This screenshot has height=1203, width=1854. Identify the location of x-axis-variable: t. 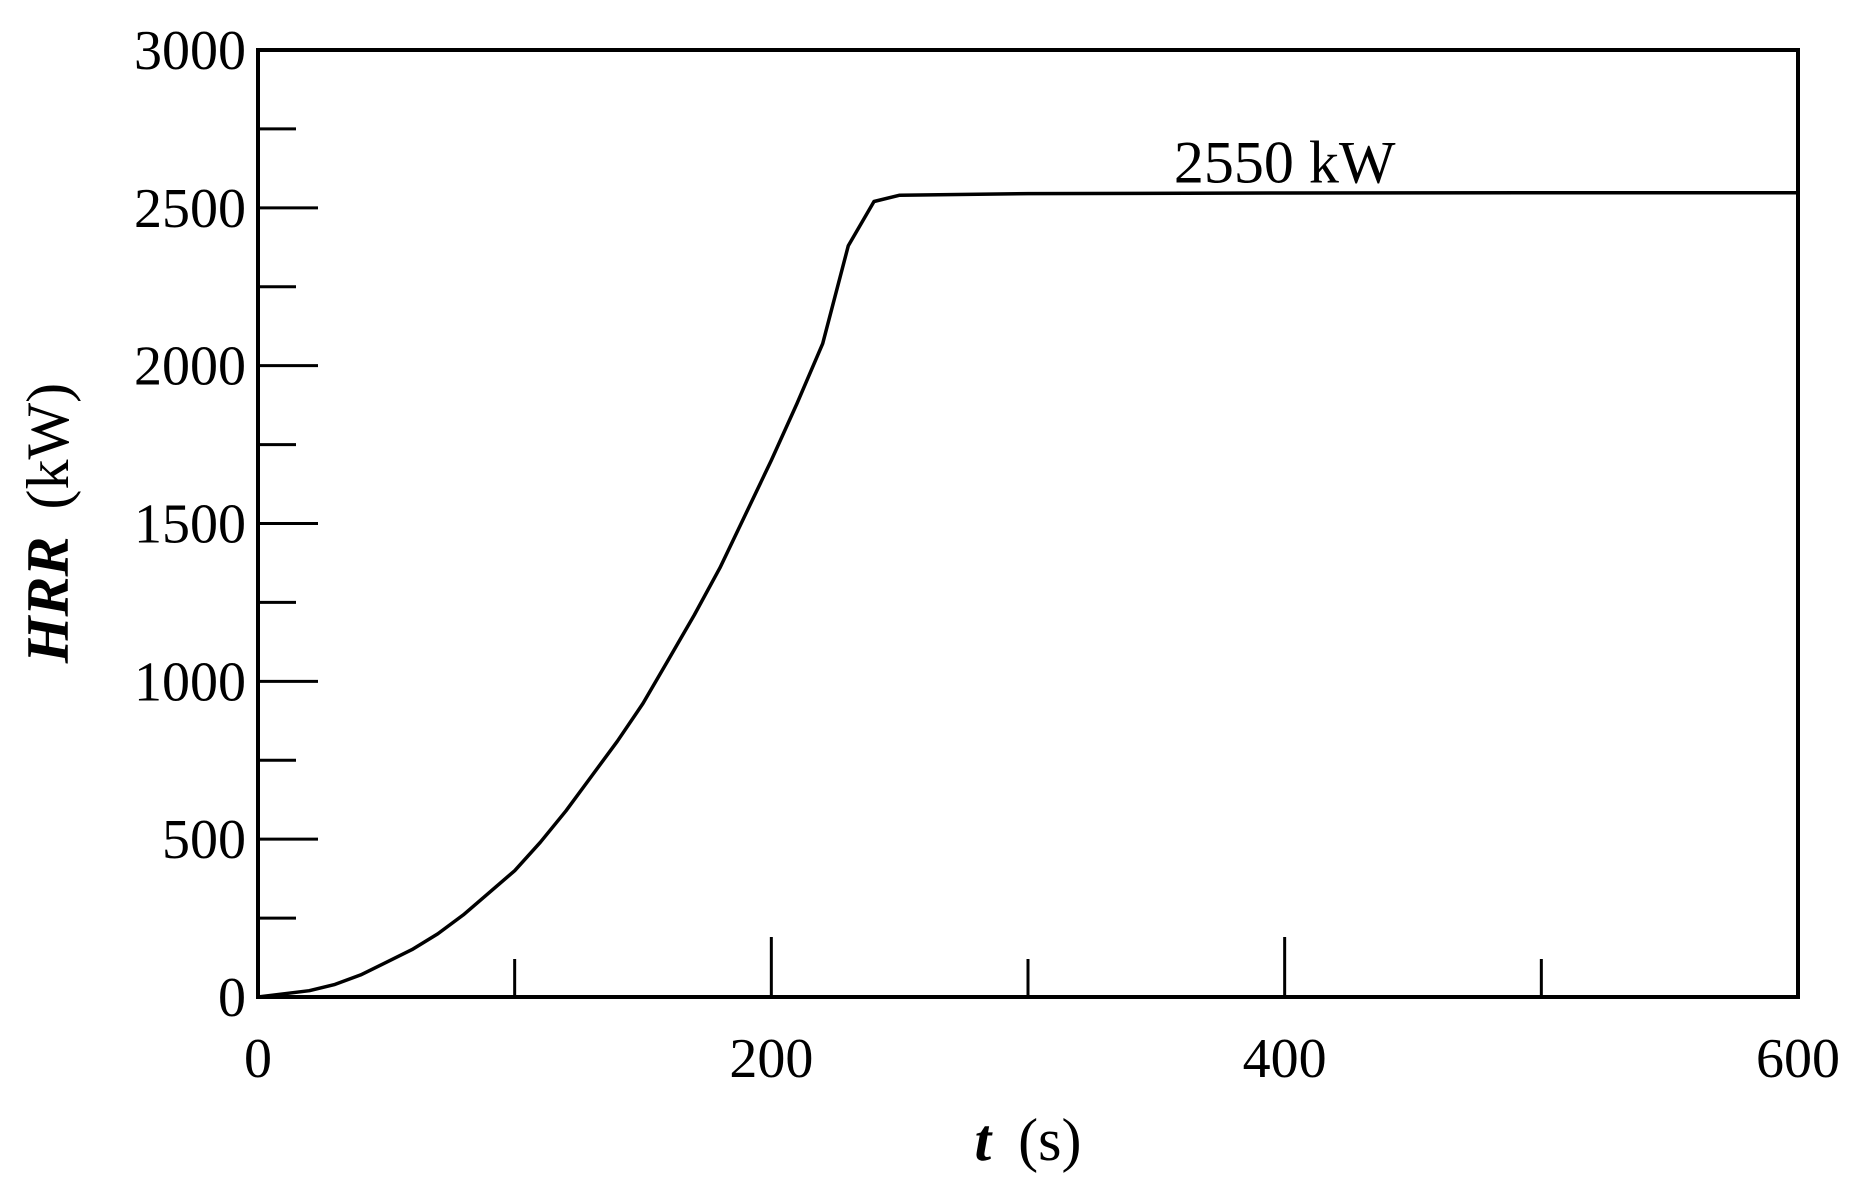
(984, 1140).